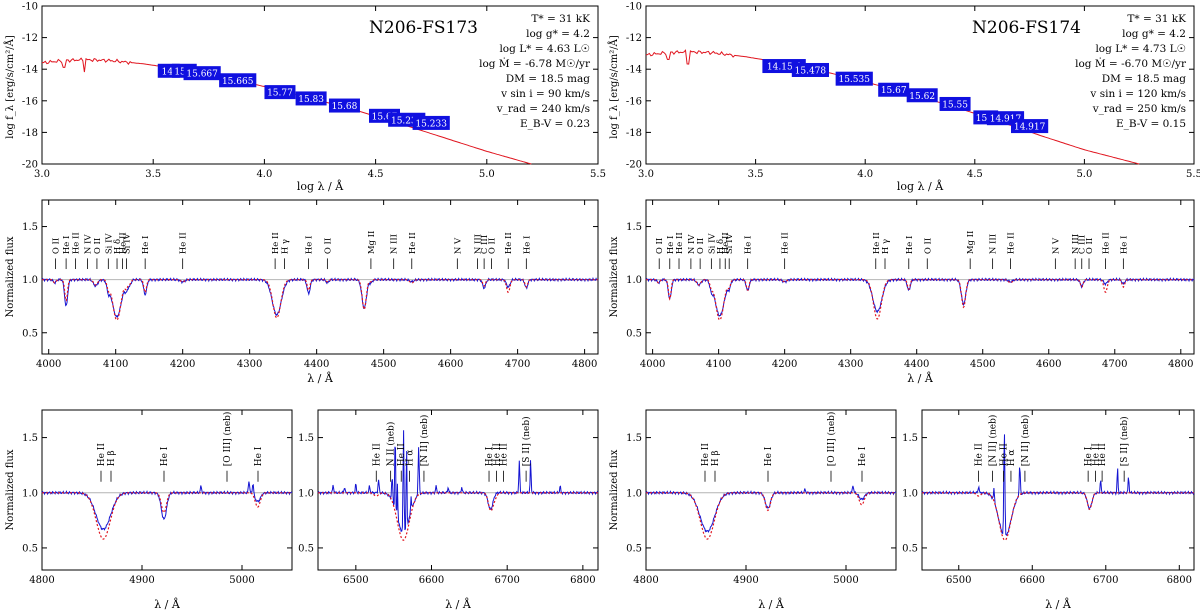 The height and width of the screenshot is (614, 1200). What do you see at coordinates (450, 364) in the screenshot?
I see `x-tick-label: 4600` at bounding box center [450, 364].